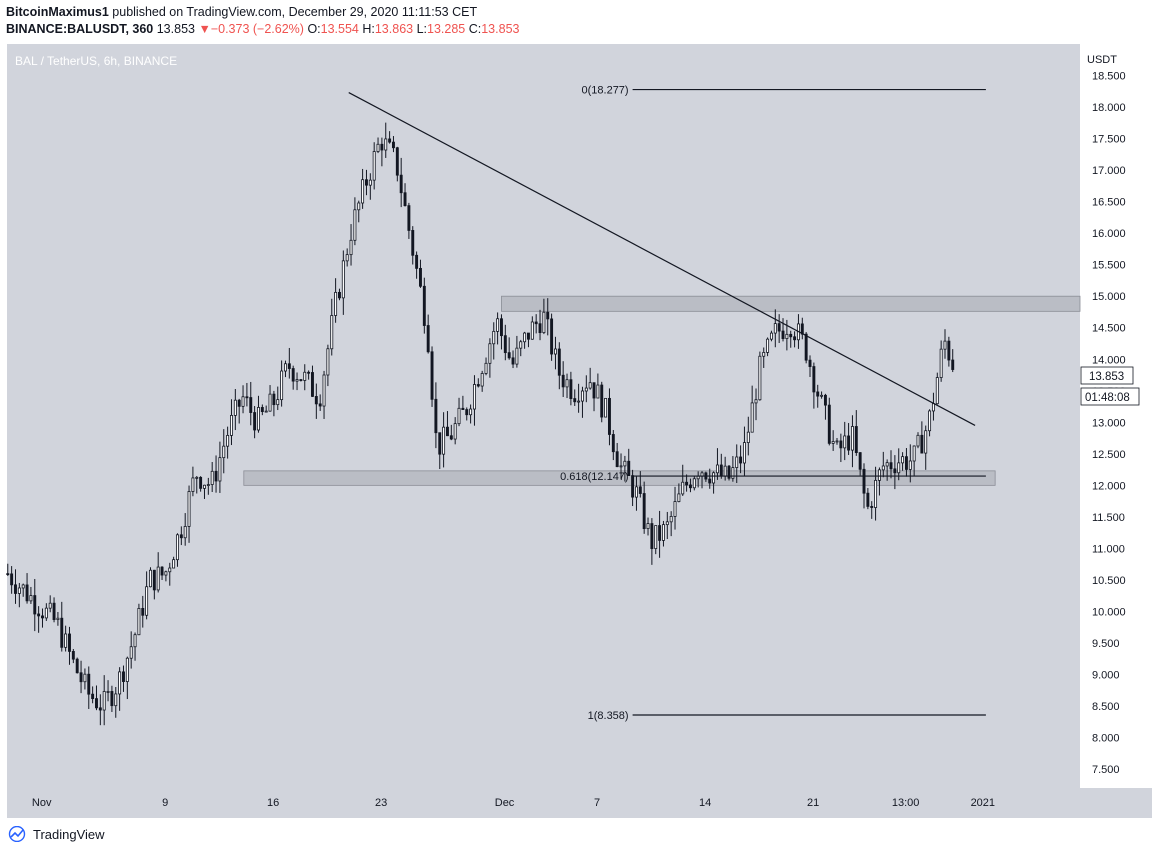 Image resolution: width=1152 pixels, height=852 pixels. Describe the element at coordinates (579, 803) in the screenshot. I see `time-axis` at that location.